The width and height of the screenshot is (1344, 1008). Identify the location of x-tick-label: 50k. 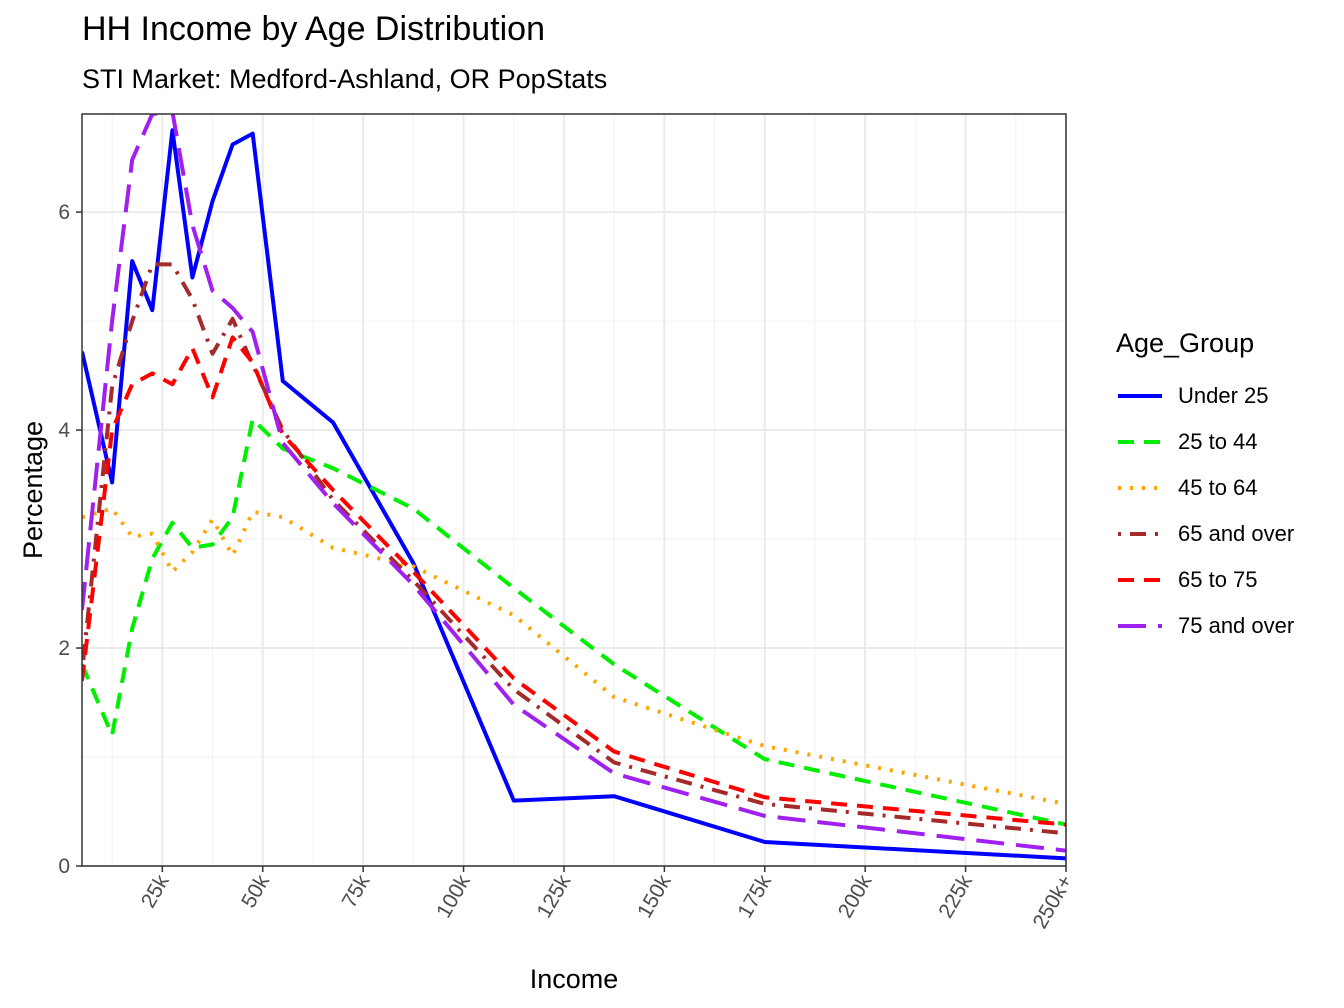
(255, 891).